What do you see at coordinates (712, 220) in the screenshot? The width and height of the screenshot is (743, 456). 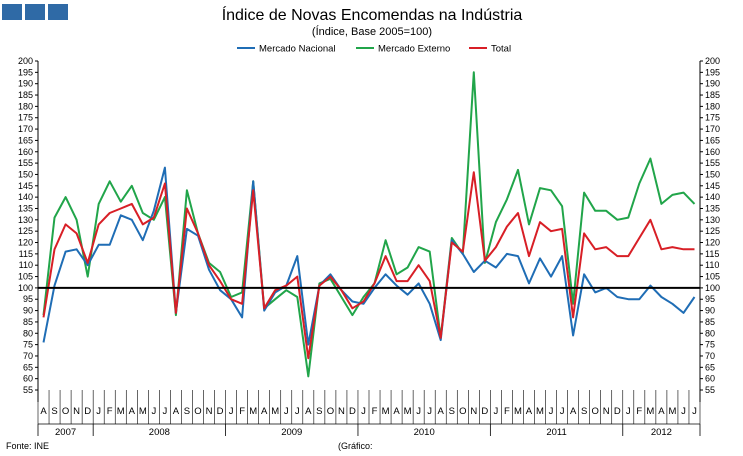 I see `y-tick-label-right: 130` at bounding box center [712, 220].